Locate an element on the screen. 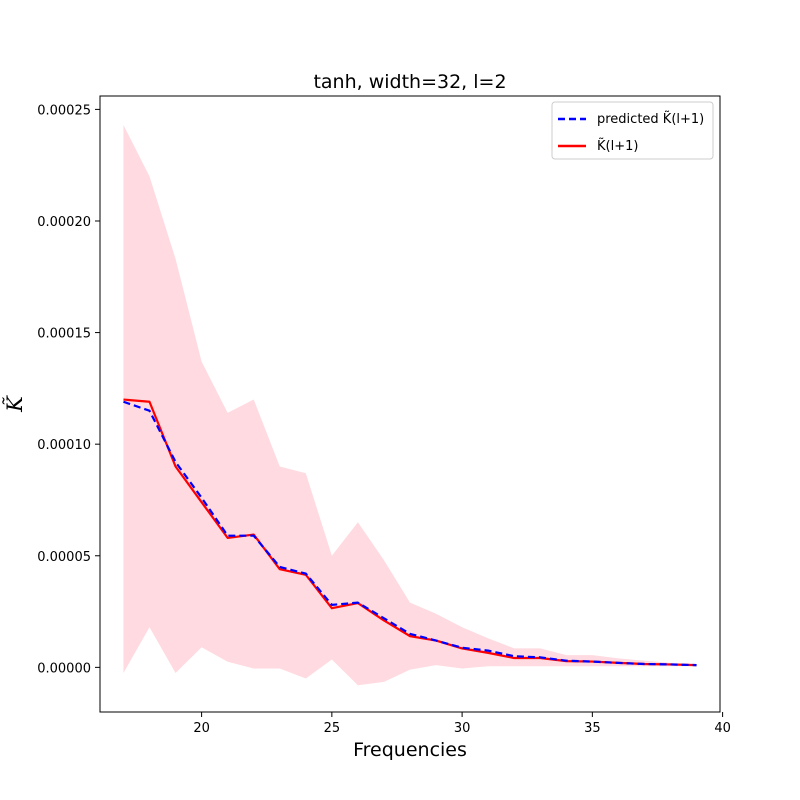 The height and width of the screenshot is (800, 800). chart-title: tanh, width=32, l=2 is located at coordinates (409, 82).